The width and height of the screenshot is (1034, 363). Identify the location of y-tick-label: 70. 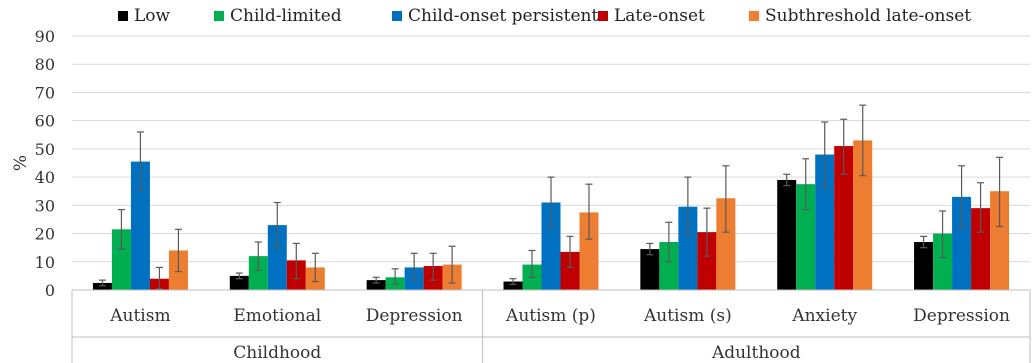
(45, 92).